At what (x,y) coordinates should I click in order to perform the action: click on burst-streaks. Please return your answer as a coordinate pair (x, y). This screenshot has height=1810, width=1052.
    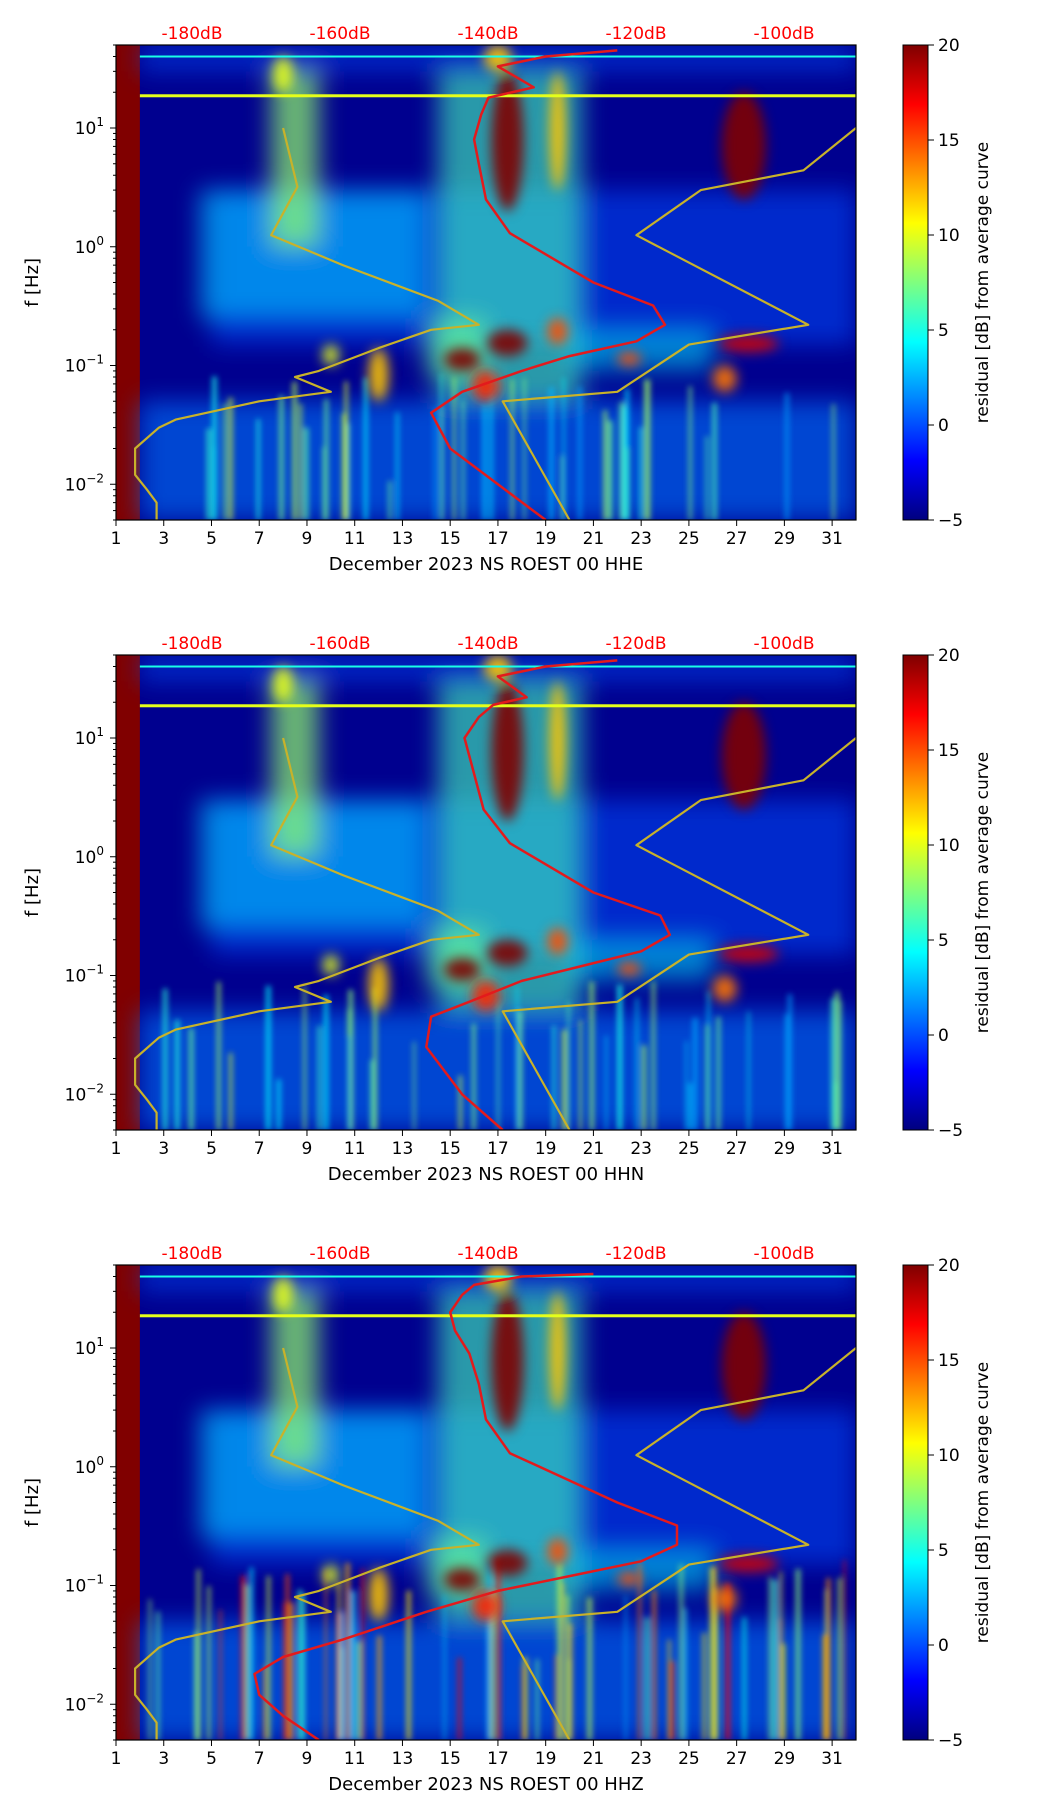
    Looking at the image, I should click on (520, 446).